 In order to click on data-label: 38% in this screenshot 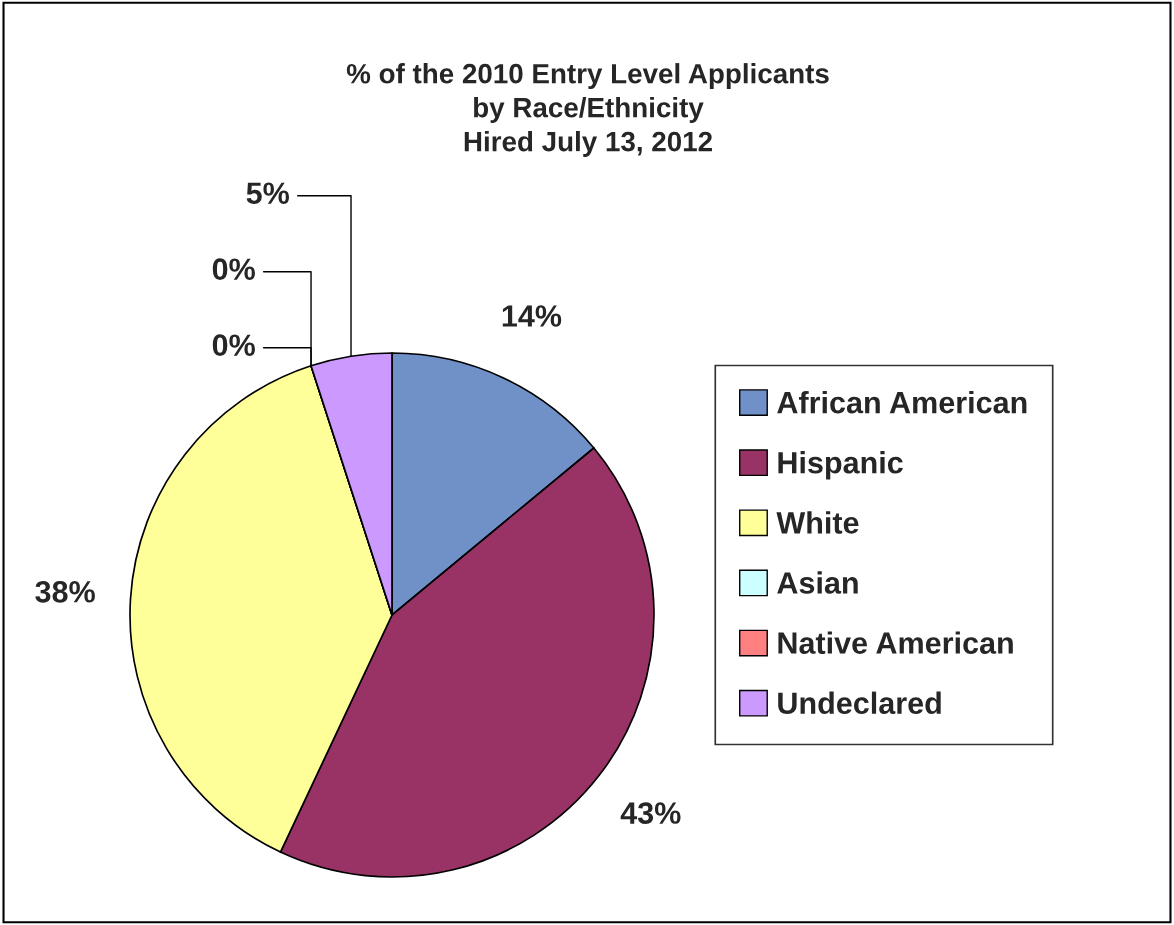, I will do `click(65, 592)`.